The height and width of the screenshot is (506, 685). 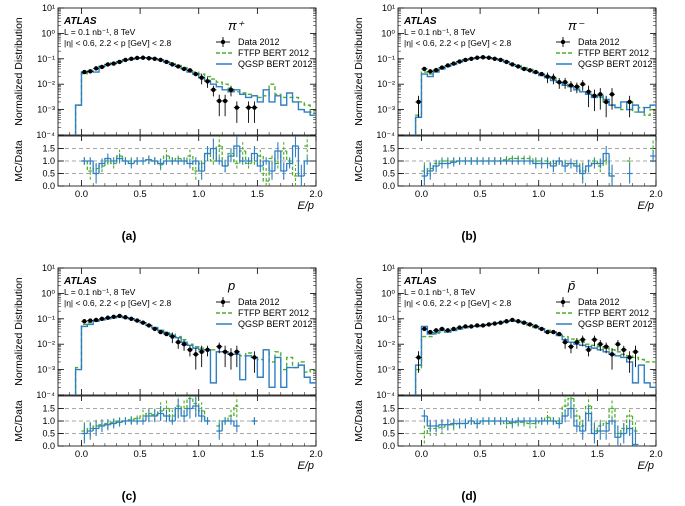 I want to click on ftfp-histogram, so click(x=535, y=357).